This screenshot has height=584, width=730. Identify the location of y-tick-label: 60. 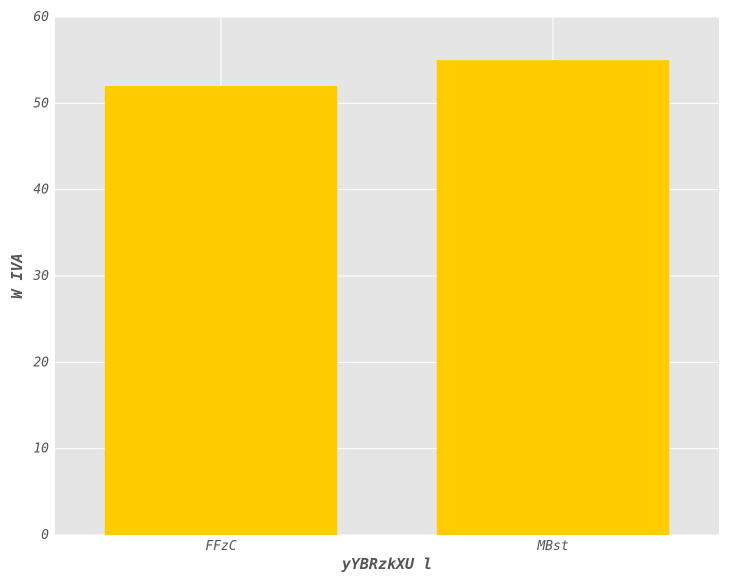
(41, 17).